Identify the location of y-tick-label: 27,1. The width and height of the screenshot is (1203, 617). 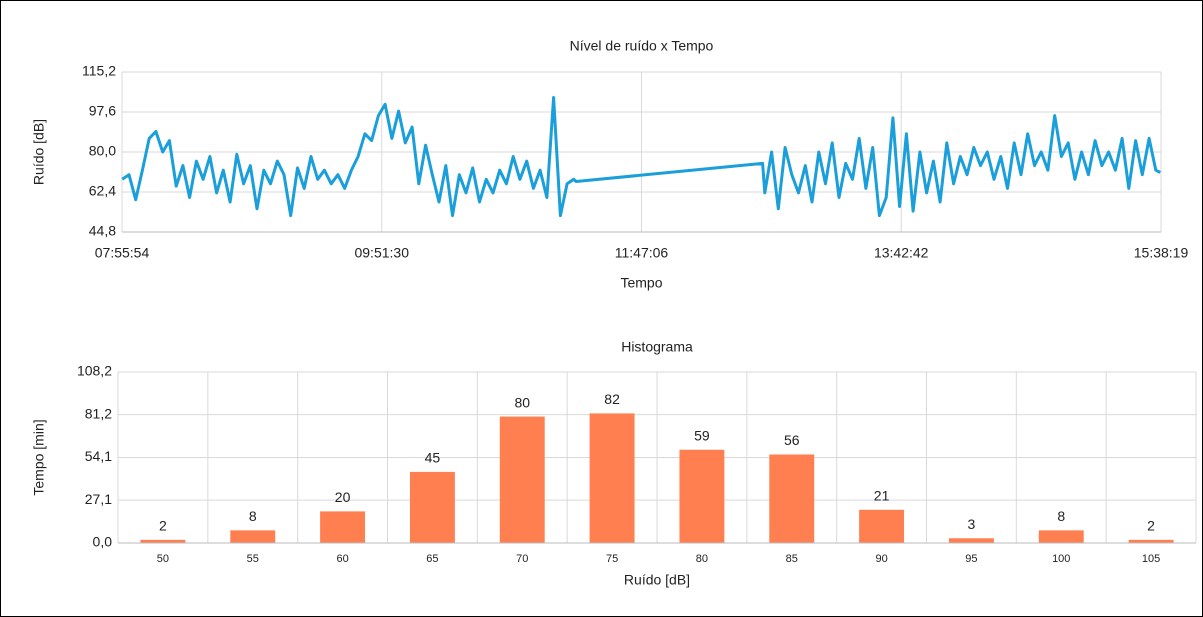
(98, 499).